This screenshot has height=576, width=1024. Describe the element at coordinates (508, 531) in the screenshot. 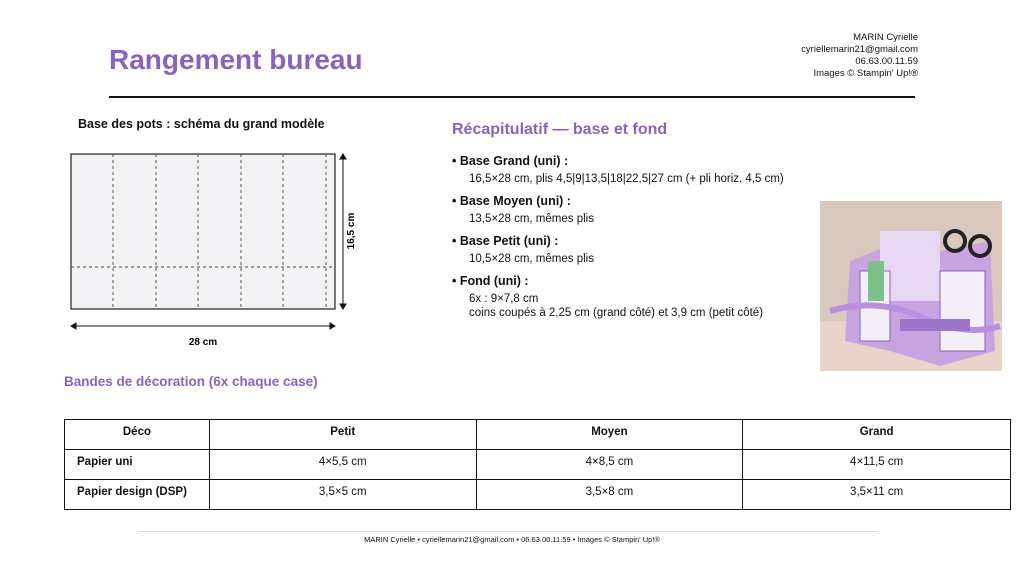

I see `footer-rule` at that location.